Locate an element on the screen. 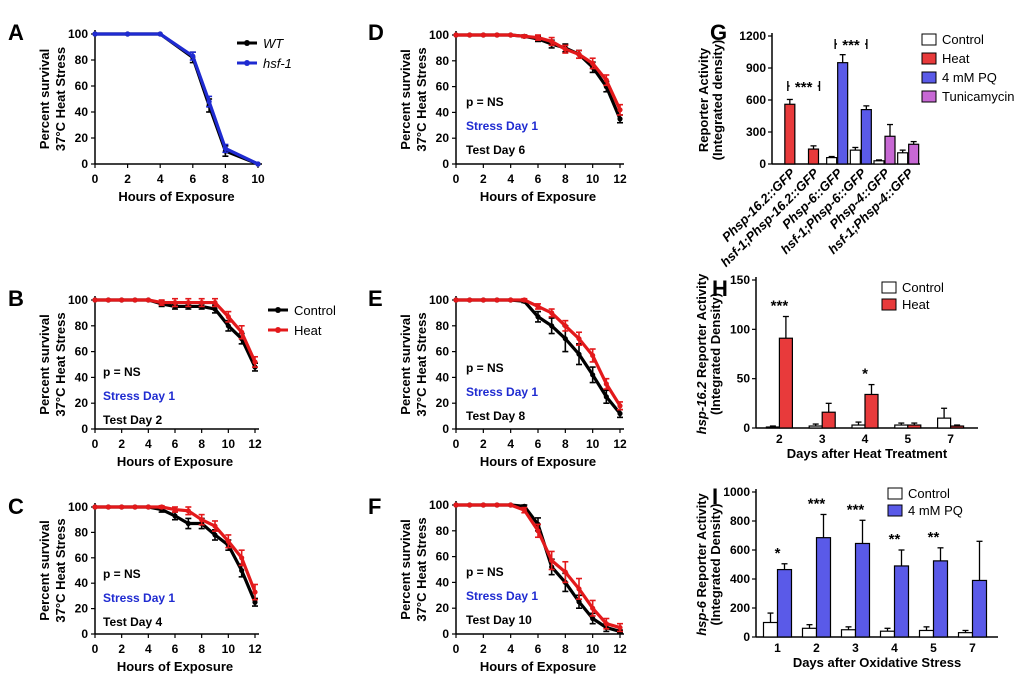 Image resolution: width=1020 pixels, height=678 pixels. legend-entry: Heat is located at coordinates (916, 304).